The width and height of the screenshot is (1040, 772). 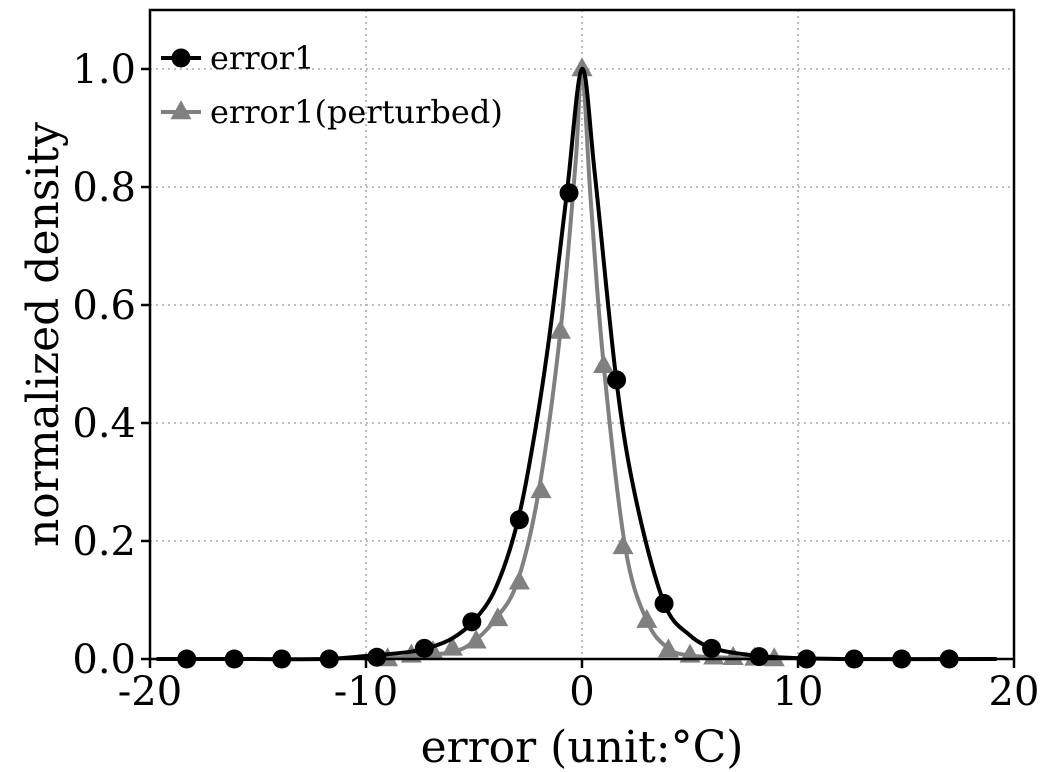 I want to click on y-axis-title: normalized density, so click(x=43, y=334).